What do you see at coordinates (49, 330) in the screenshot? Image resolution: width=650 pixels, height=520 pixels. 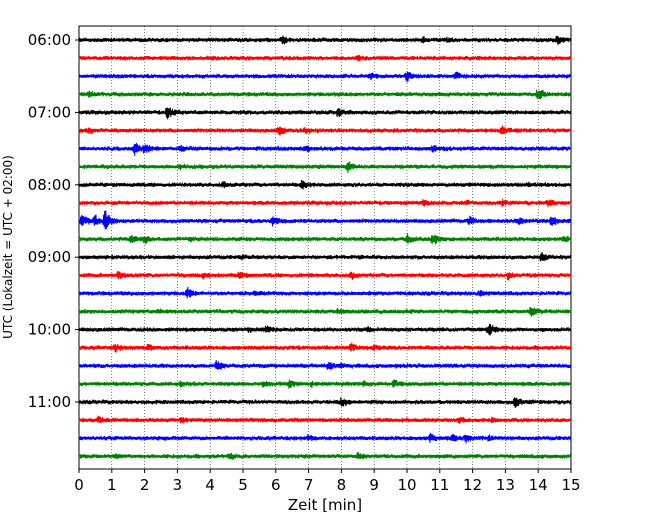 I see `y-tick-label: 10:00` at bounding box center [49, 330].